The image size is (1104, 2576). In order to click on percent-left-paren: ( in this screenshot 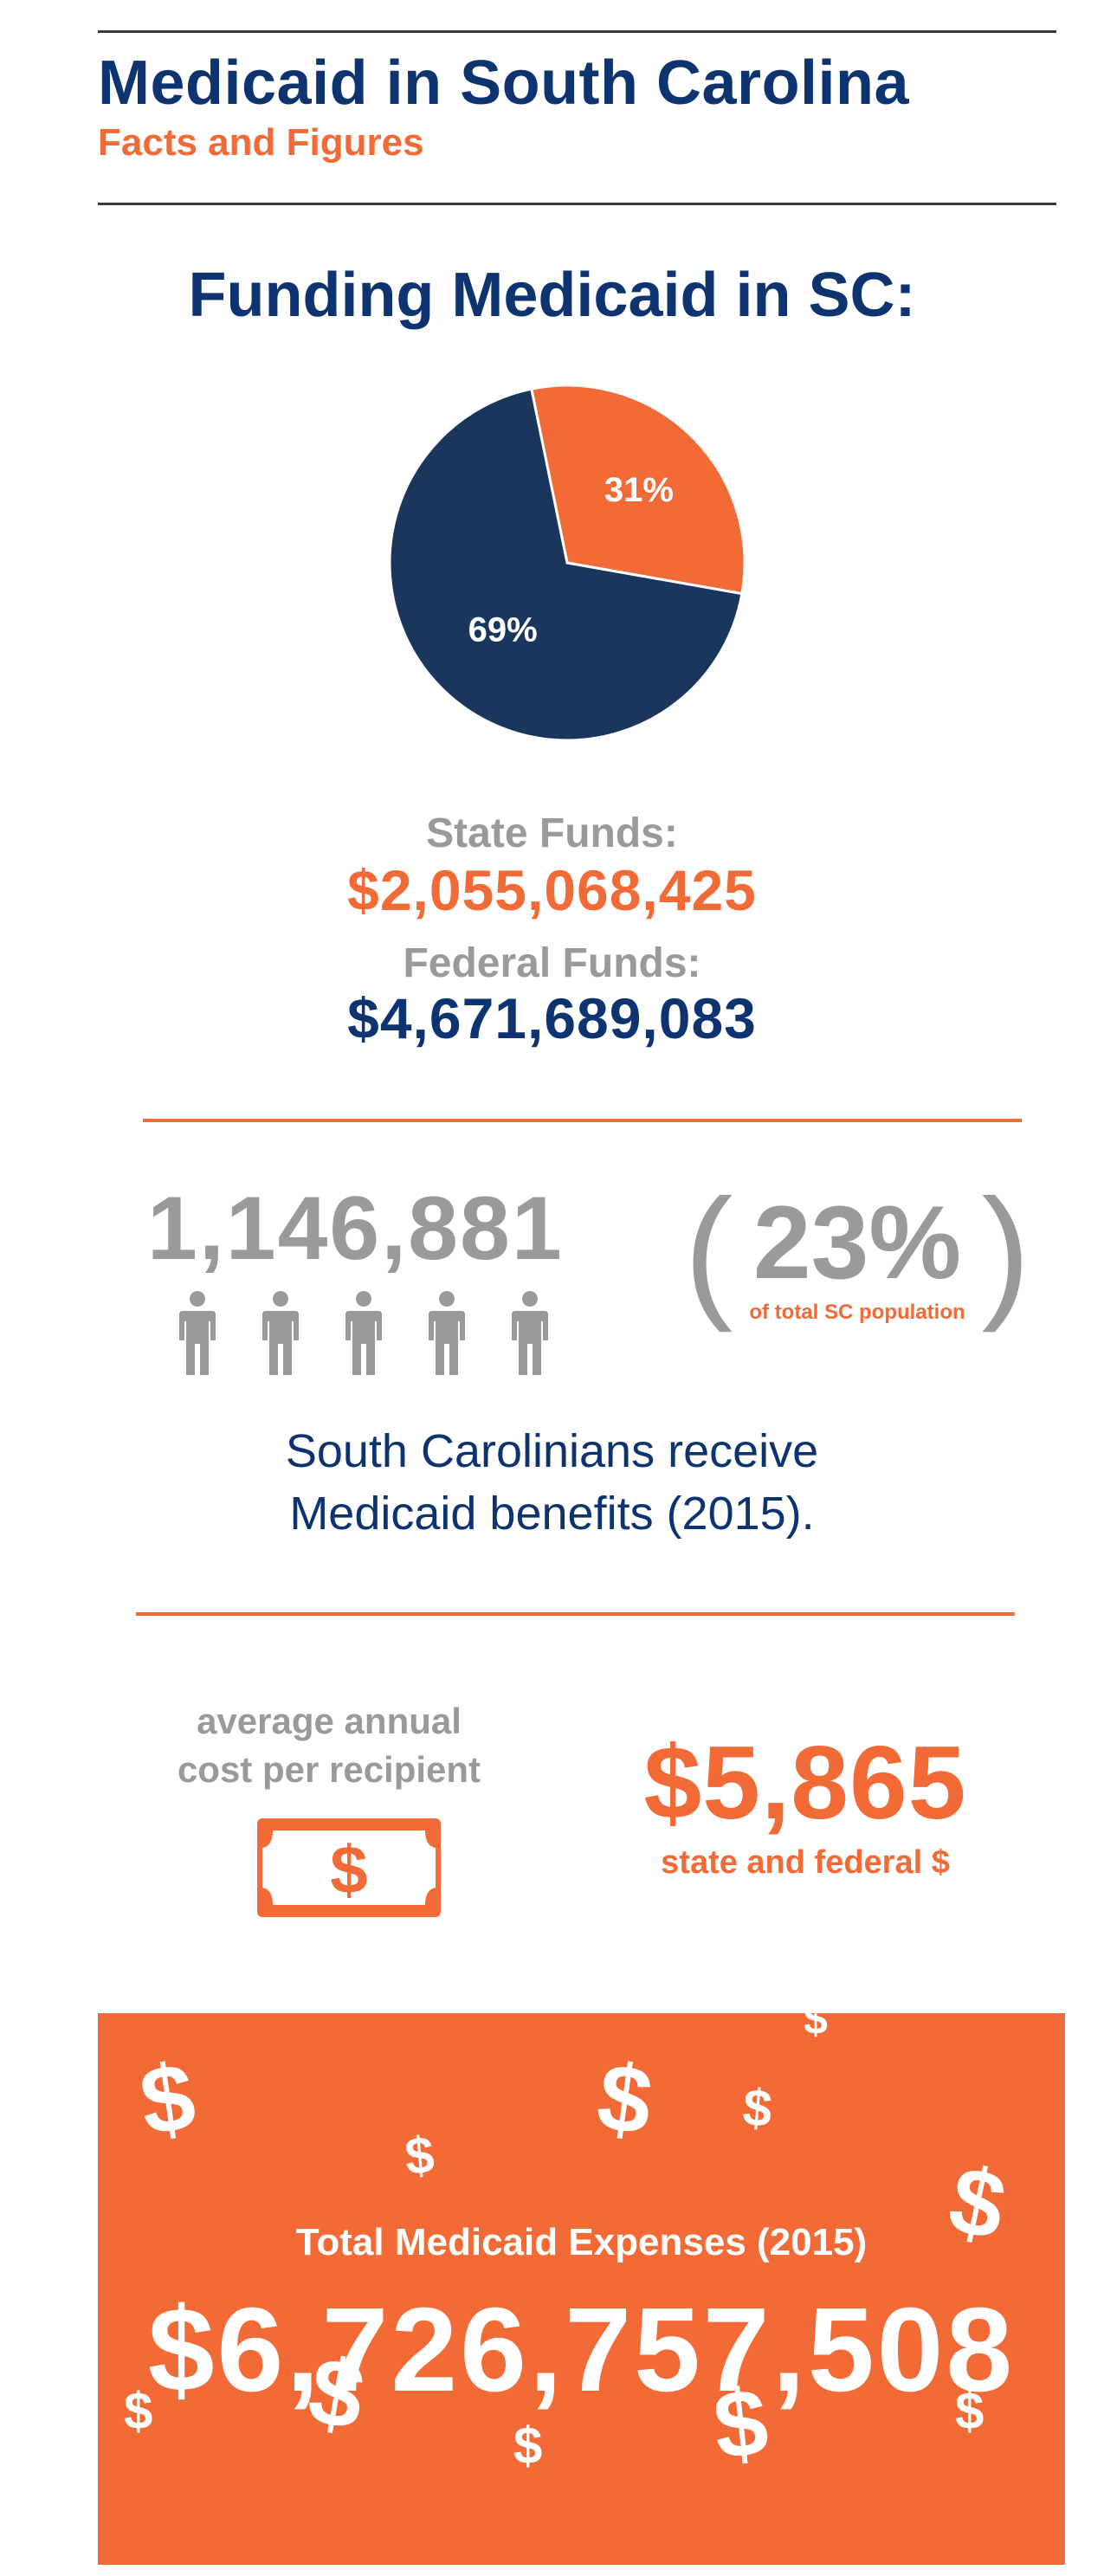, I will do `click(708, 1251)`.